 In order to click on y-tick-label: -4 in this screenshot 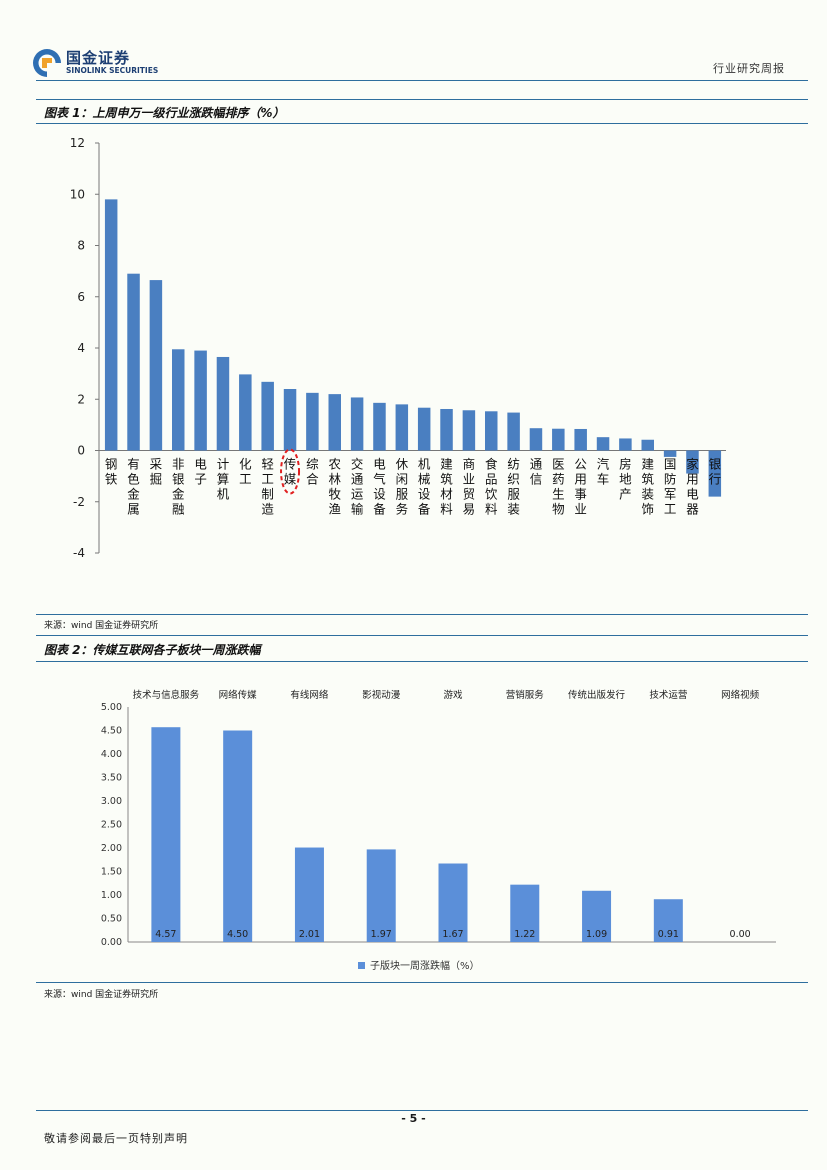, I will do `click(79, 553)`.